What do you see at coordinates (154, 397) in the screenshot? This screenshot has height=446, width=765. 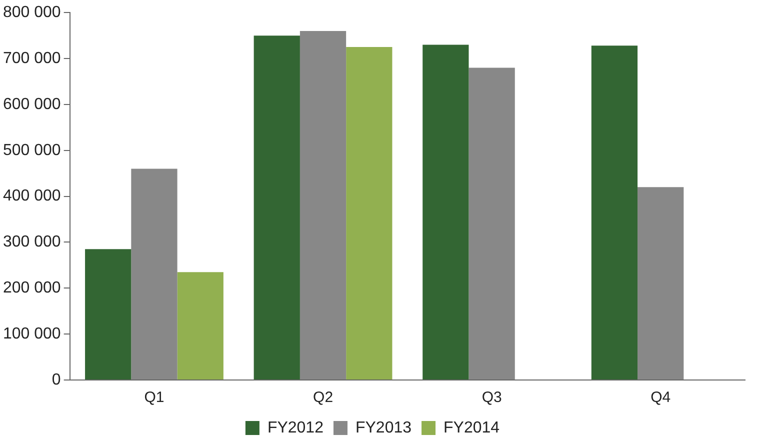 I see `x-tick-label: Q1` at bounding box center [154, 397].